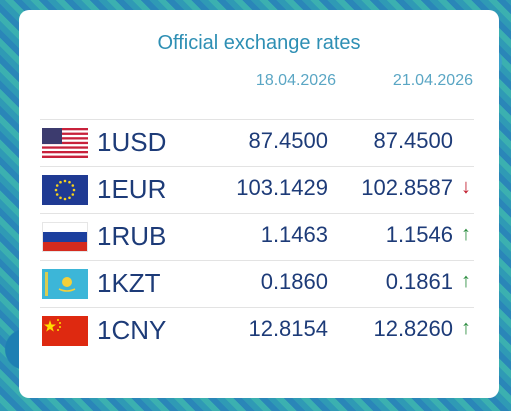 This screenshot has height=411, width=511. Describe the element at coordinates (65, 331) in the screenshot. I see `cn-flag-icon` at that location.